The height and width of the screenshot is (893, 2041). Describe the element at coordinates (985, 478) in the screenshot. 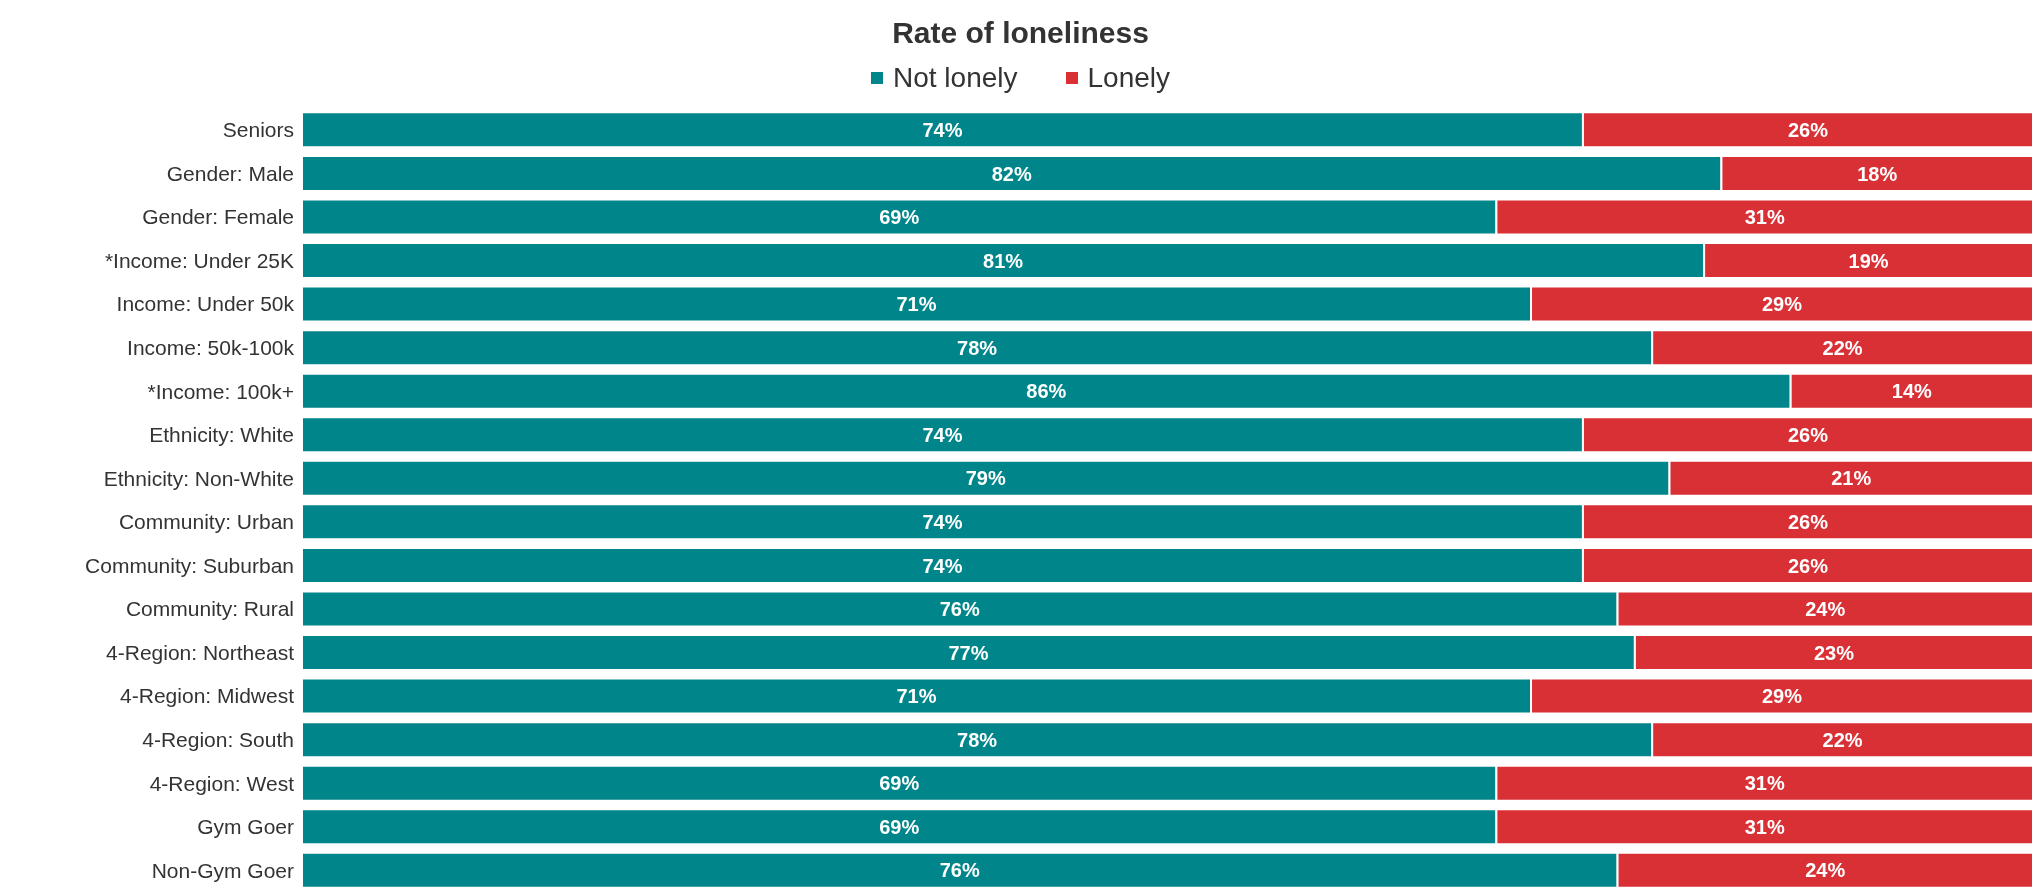

I see `data-label: 79%` at that location.